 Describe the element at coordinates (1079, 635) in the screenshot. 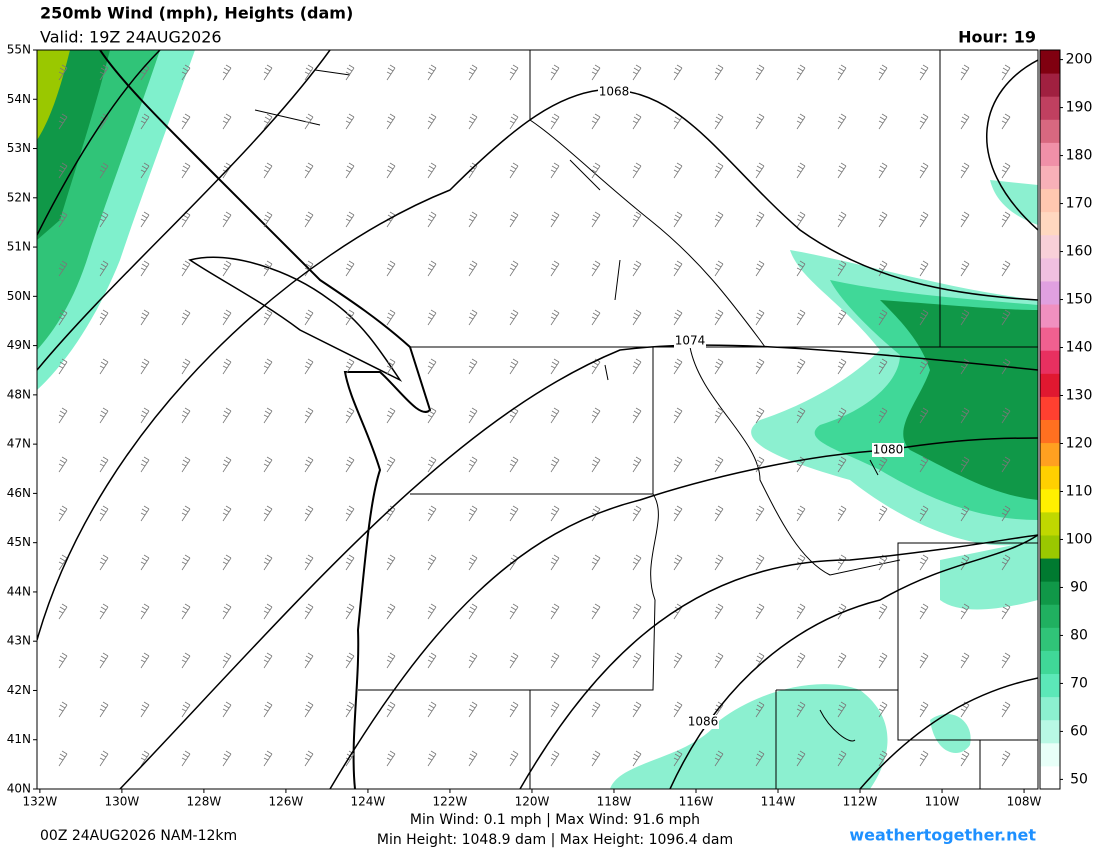

I see `colorbar-tick-label: 80` at that location.